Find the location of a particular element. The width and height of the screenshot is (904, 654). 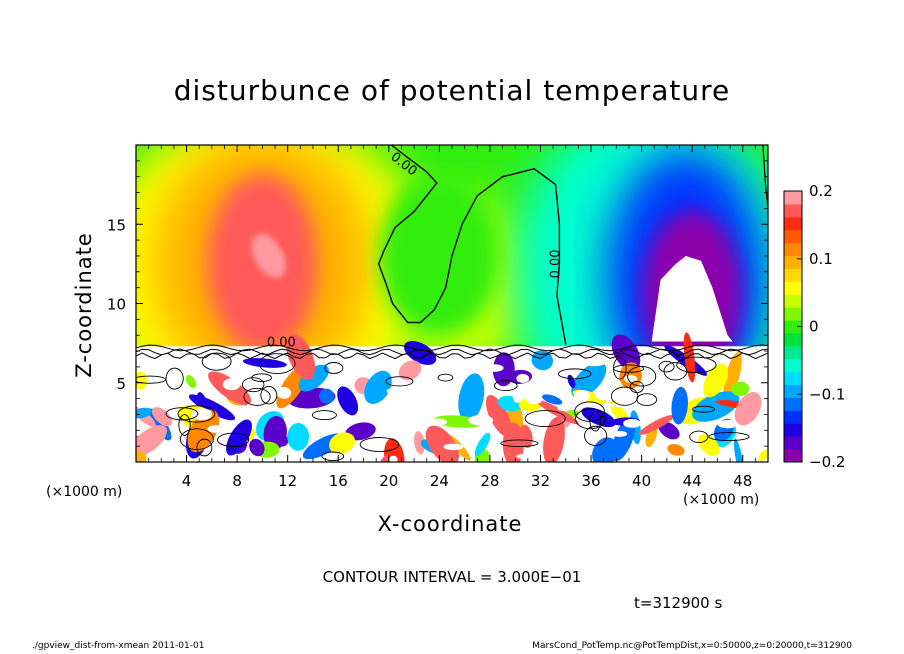

colorbar-tick-label: 0 is located at coordinates (814, 327).